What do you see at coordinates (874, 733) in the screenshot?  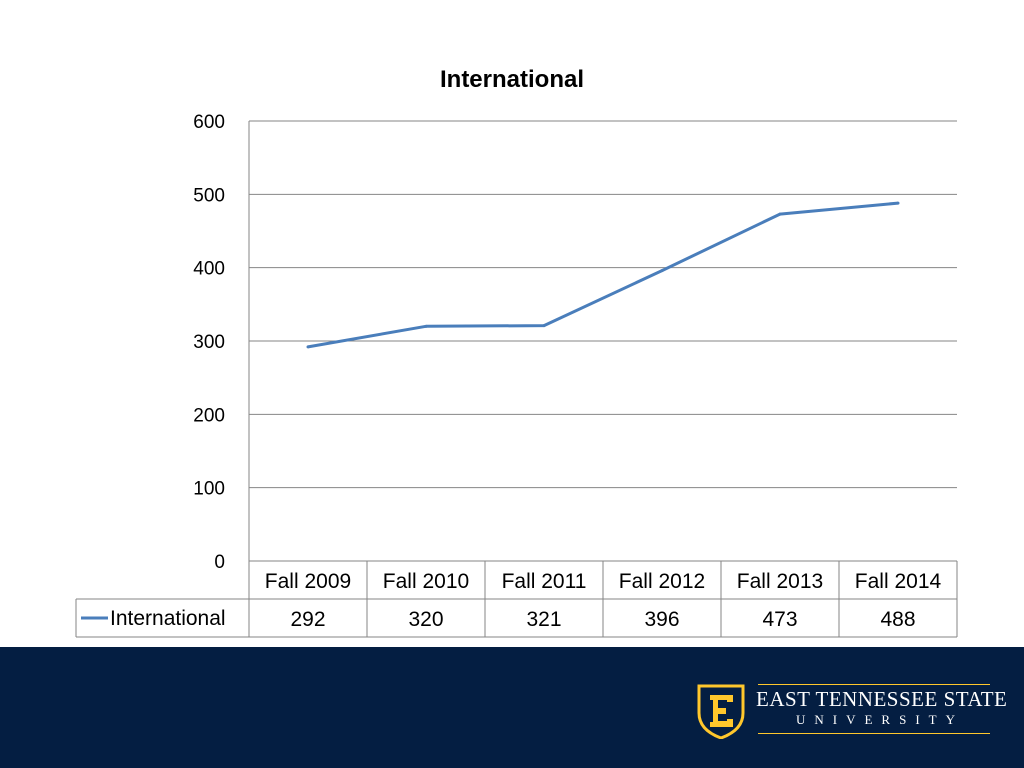 I see `logo-rule-bottom` at bounding box center [874, 733].